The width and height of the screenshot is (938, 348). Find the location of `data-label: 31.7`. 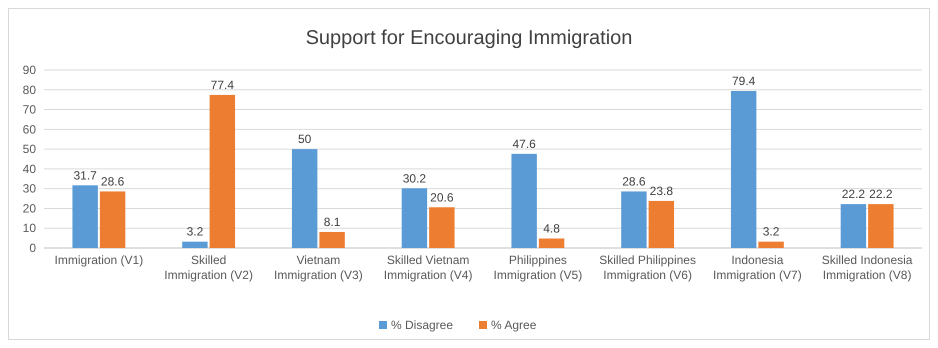

data-label: 31.7 is located at coordinates (85, 175).